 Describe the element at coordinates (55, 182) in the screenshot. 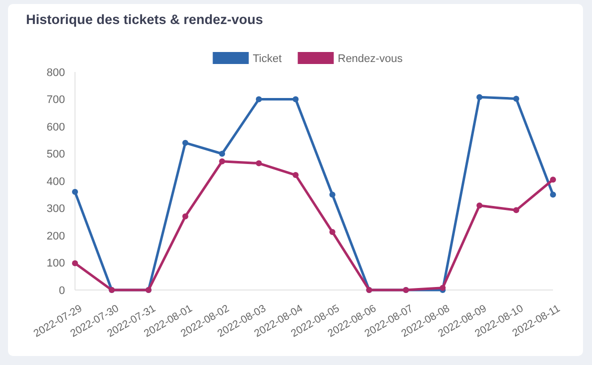

I see `y-tick-label: 400` at that location.